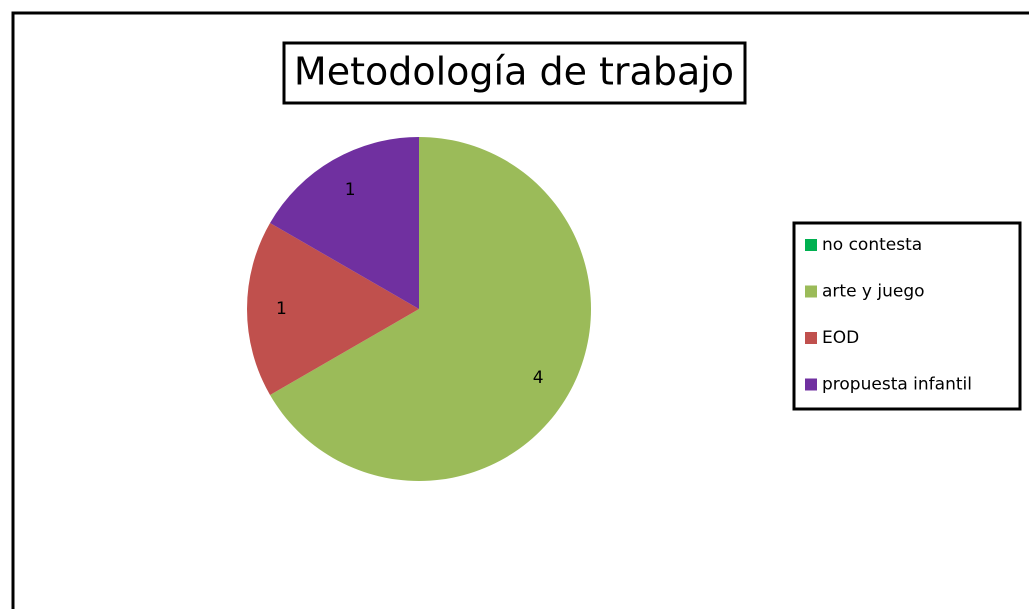 This screenshot has height=609, width=1029. I want to click on title-box, so click(514, 73).